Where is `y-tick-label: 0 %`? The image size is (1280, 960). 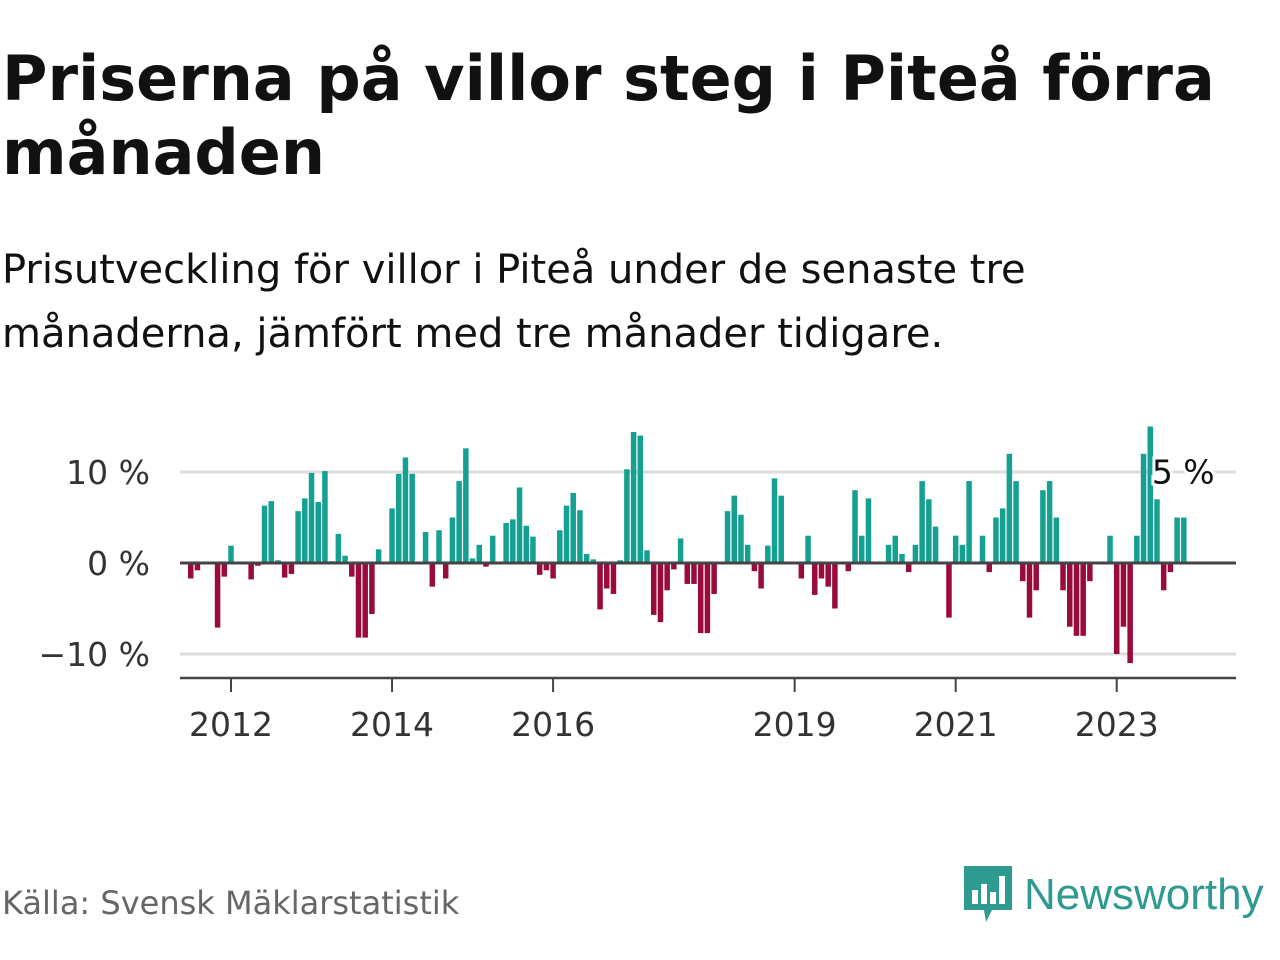
y-tick-label: 0 % is located at coordinates (118, 563).